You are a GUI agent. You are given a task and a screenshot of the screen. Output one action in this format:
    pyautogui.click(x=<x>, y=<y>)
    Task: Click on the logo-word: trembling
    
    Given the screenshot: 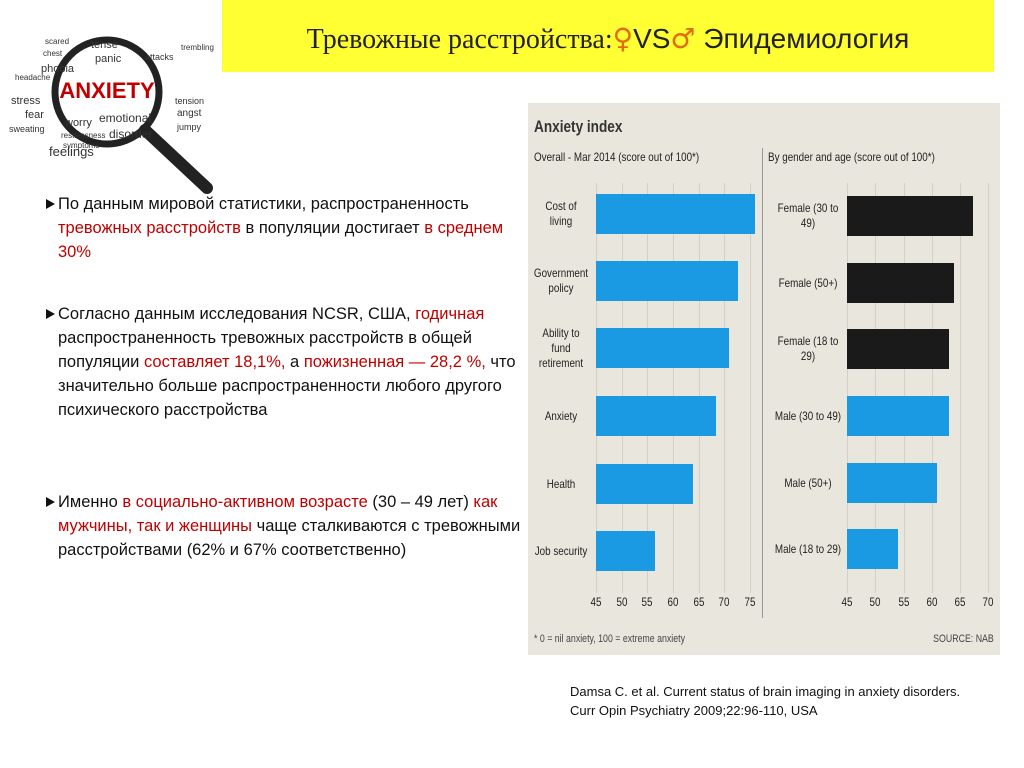 What is the action you would take?
    pyautogui.click(x=197, y=47)
    